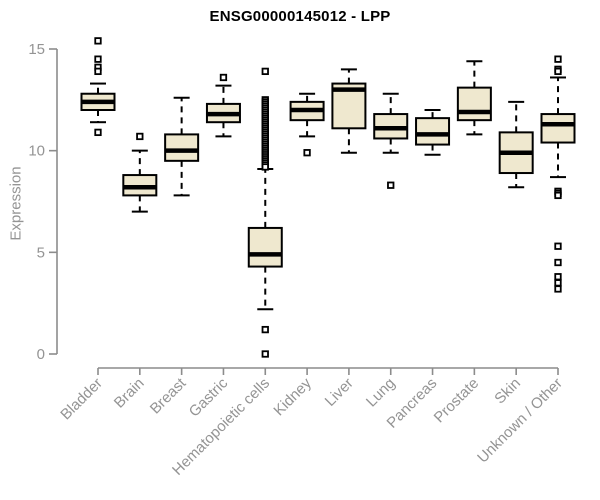 The height and width of the screenshot is (500, 600). What do you see at coordinates (223, 105) in the screenshot?
I see `boxplot-gastric` at bounding box center [223, 105].